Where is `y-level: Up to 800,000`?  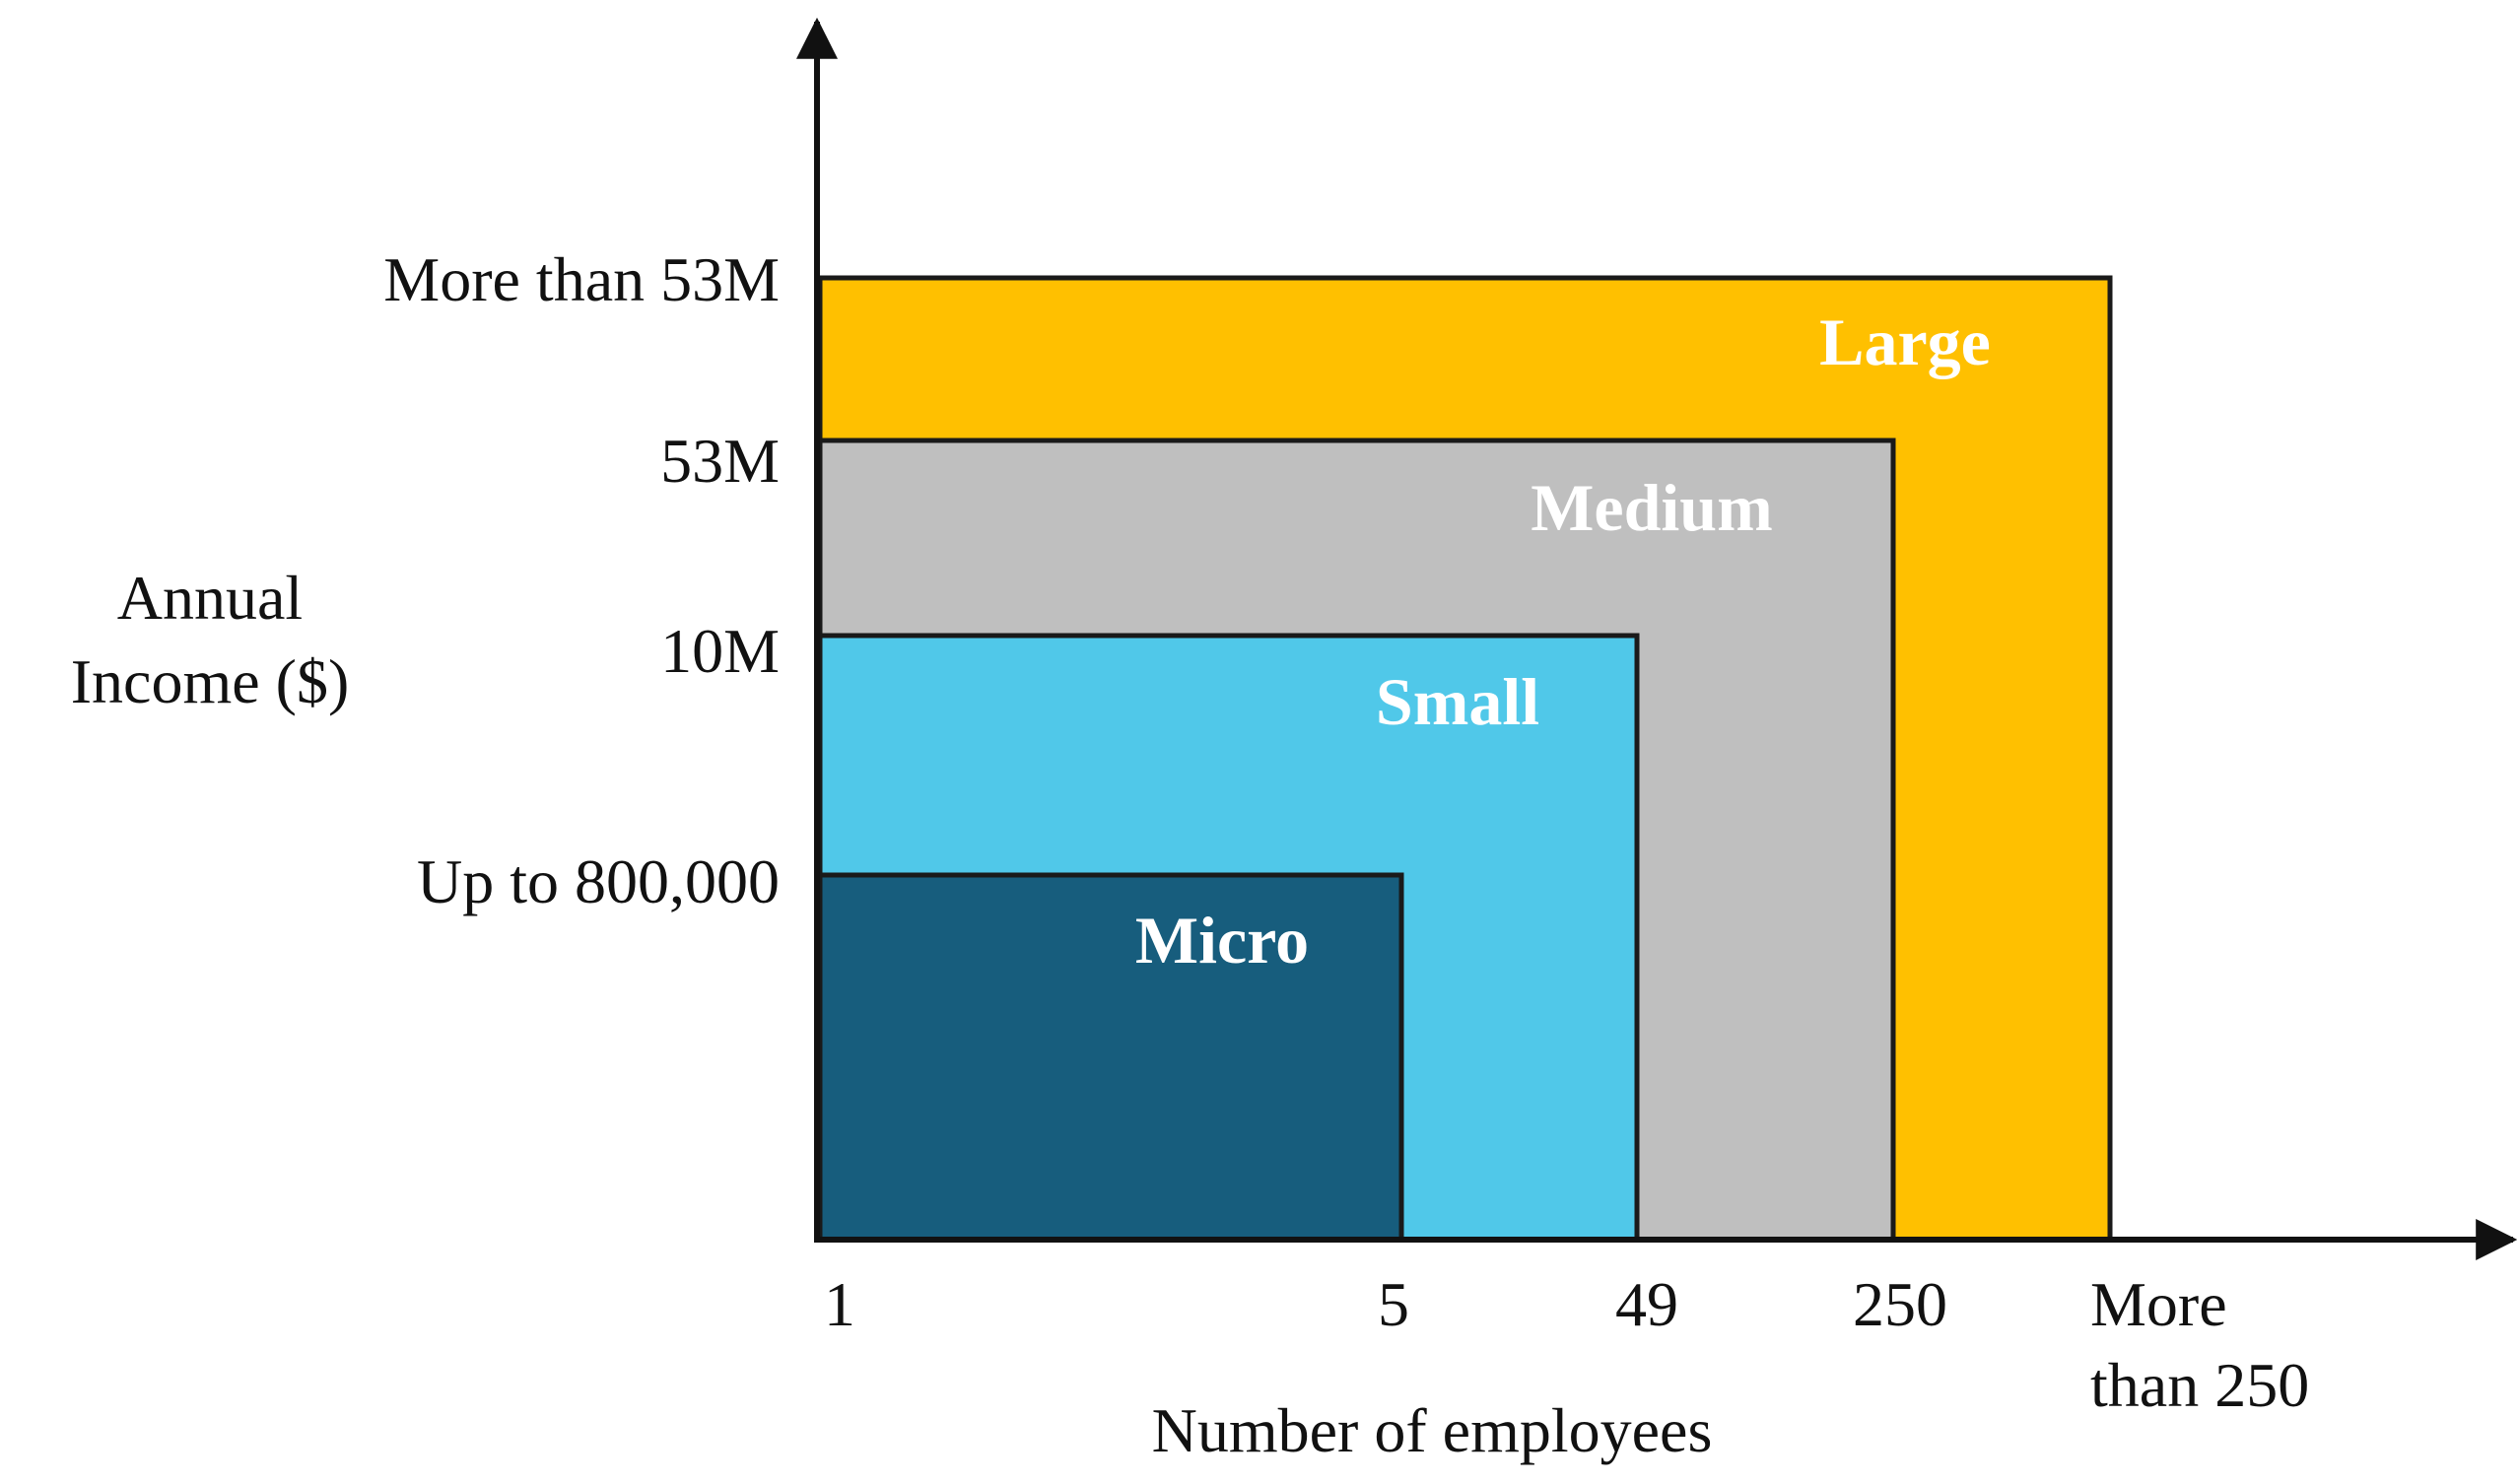 y-level: Up to 800,000 is located at coordinates (598, 881).